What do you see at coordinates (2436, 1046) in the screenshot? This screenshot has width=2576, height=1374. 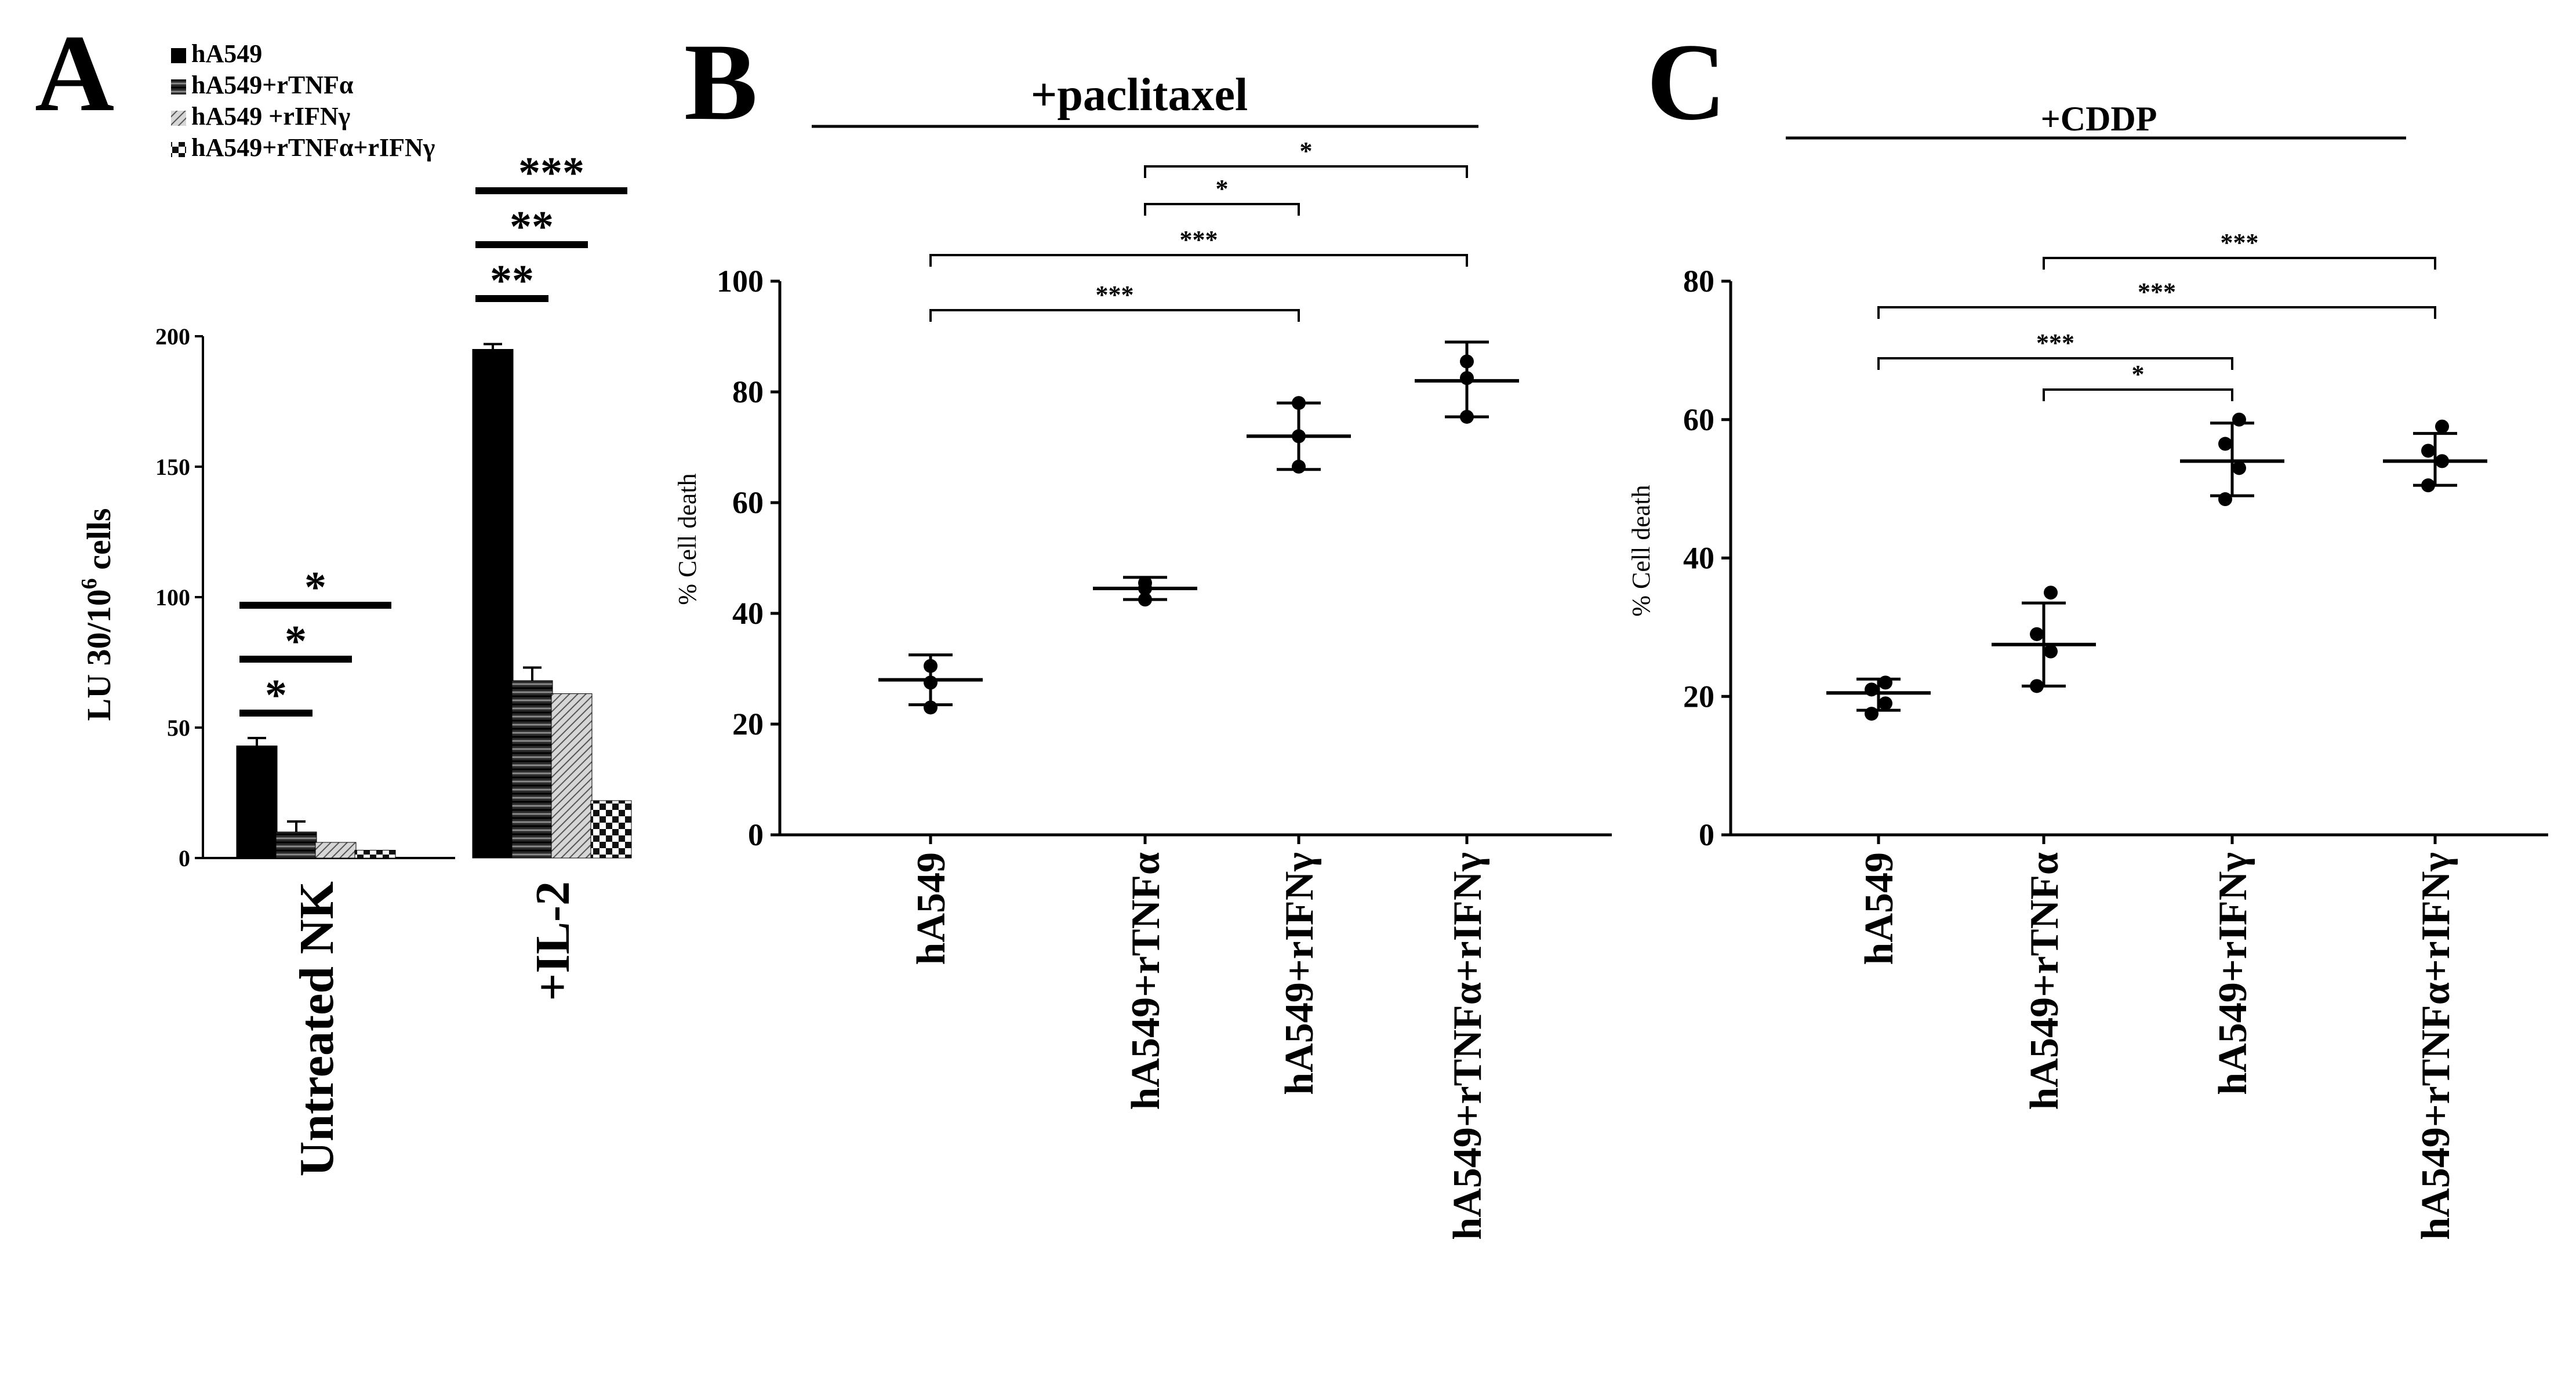 I see `panel-c-category-label: hA549+rTNFα+rIFNγ` at bounding box center [2436, 1046].